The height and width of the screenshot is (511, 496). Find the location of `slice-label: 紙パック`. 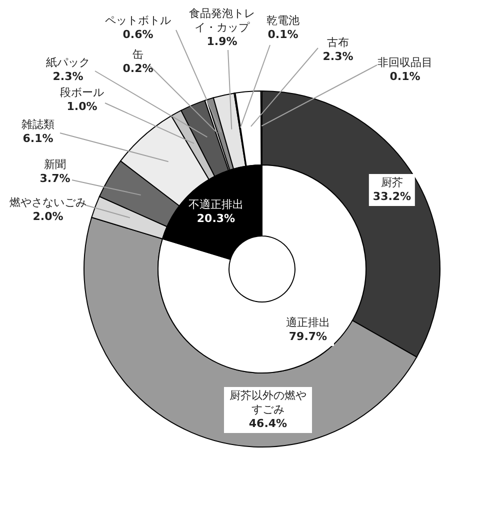

slice-label: 紙パック is located at coordinates (68, 62).